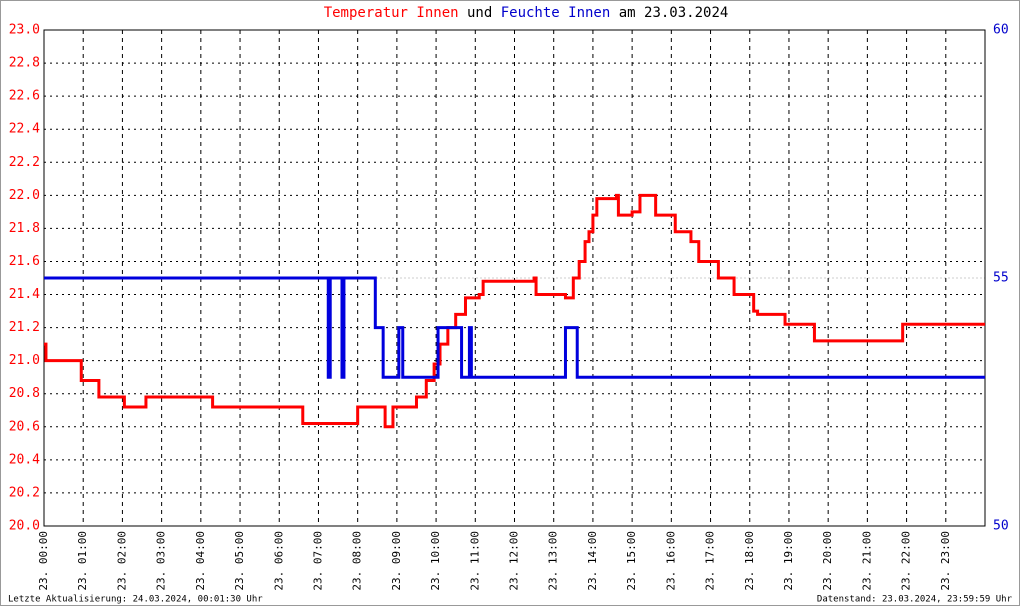  Describe the element at coordinates (788, 561) in the screenshot. I see `x-tick-label: 23. 19:00` at that location.